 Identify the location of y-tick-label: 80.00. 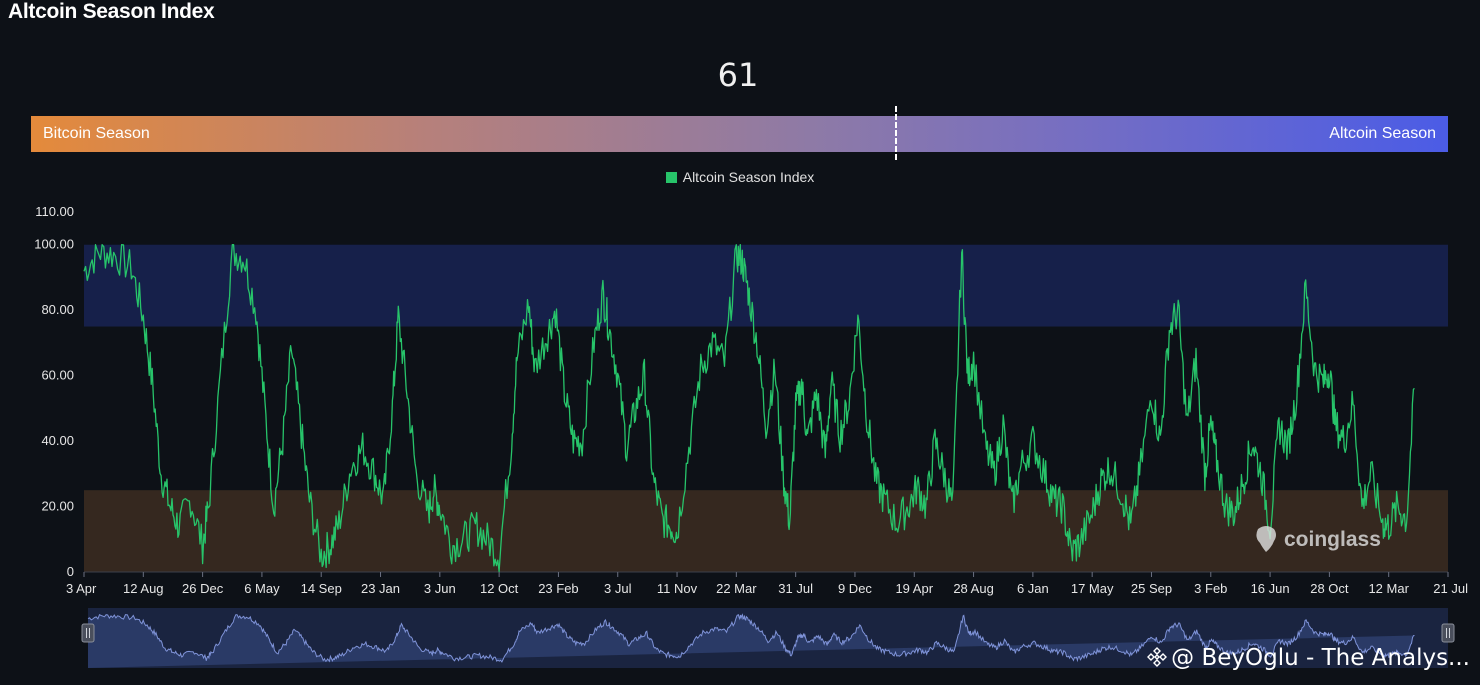
(57, 309).